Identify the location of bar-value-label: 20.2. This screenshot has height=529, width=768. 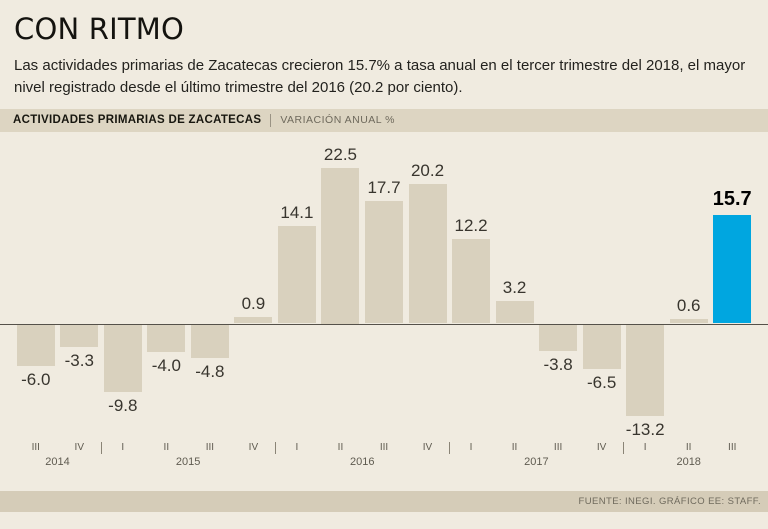
(427, 171).